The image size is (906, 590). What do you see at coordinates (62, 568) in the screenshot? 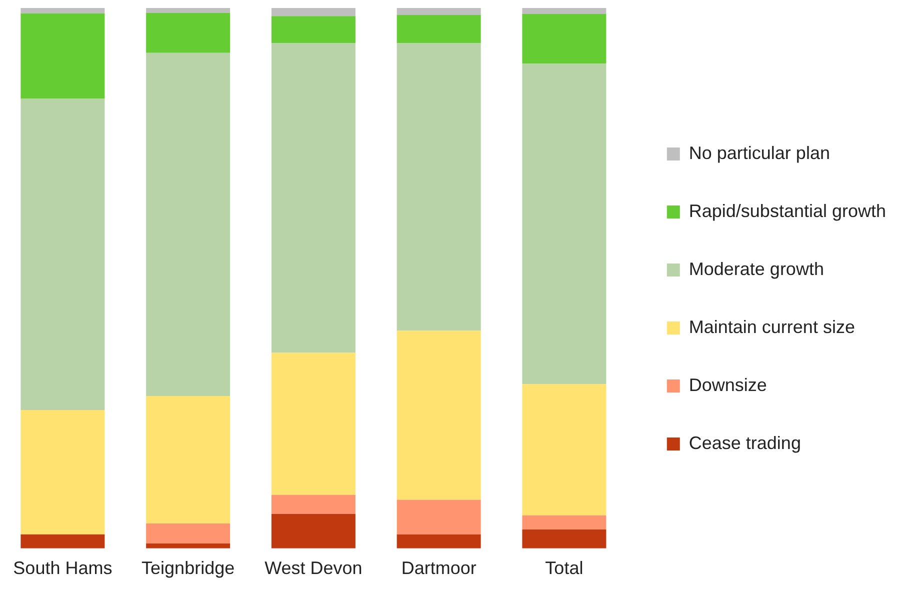
I see `x-tick-label: South Hams` at bounding box center [62, 568].